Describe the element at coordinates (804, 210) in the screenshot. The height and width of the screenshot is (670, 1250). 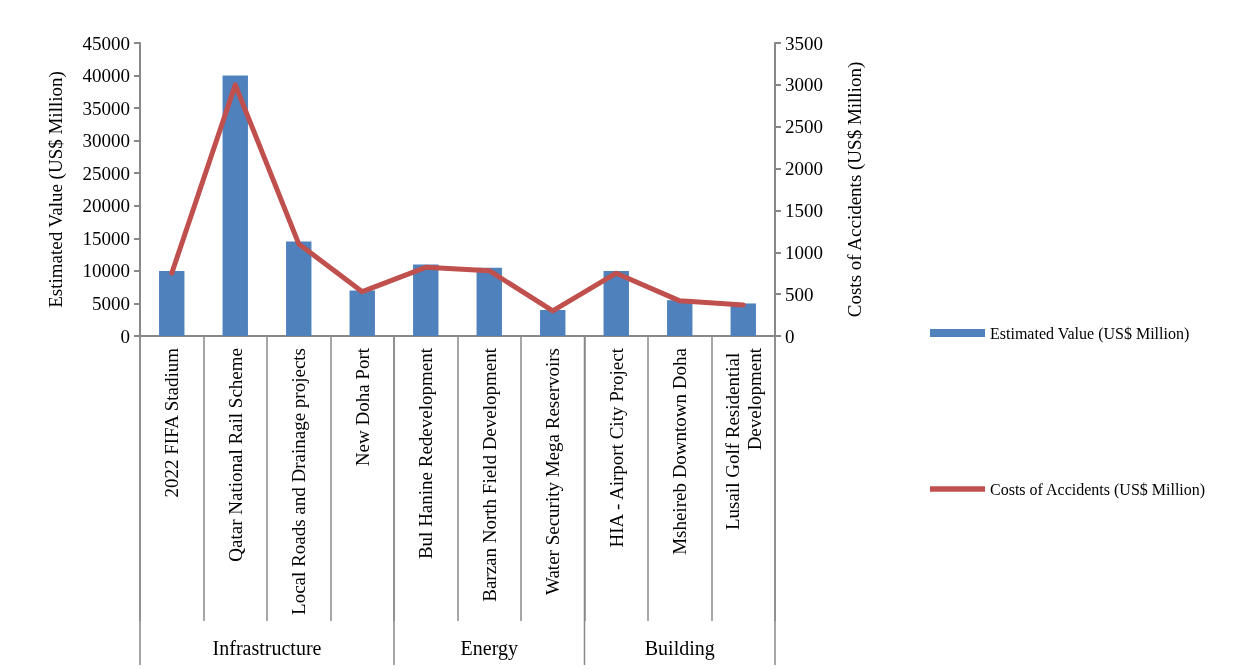
I see `y2-tick-label: 1500` at that location.